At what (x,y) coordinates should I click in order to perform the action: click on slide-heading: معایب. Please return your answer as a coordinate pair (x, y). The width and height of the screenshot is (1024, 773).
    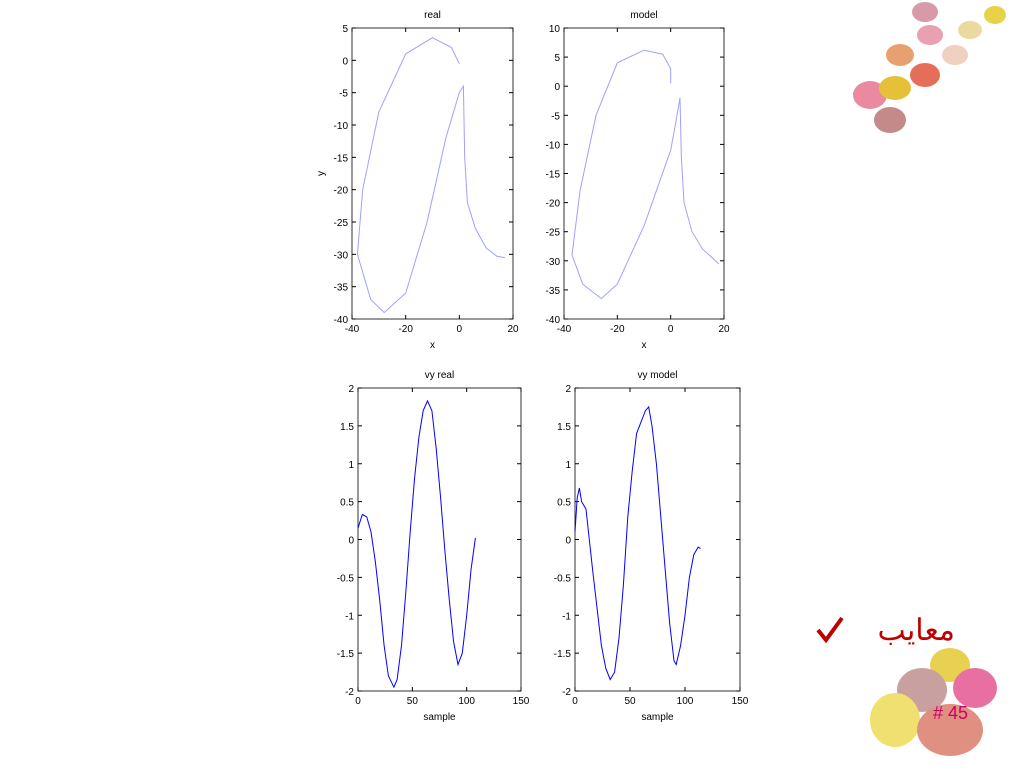
    Looking at the image, I should click on (917, 630).